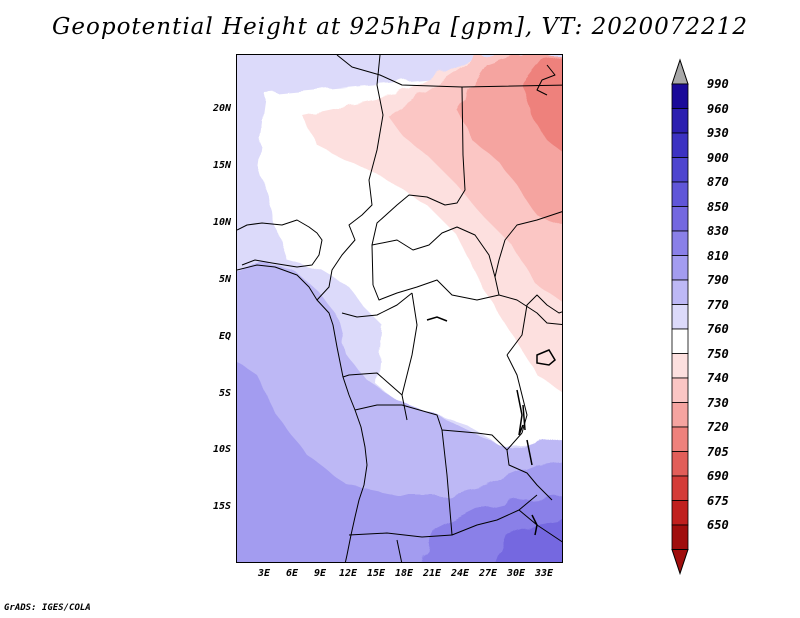 The image size is (800, 618). Describe the element at coordinates (718, 304) in the screenshot. I see `colorbar-level-label: 770` at that location.